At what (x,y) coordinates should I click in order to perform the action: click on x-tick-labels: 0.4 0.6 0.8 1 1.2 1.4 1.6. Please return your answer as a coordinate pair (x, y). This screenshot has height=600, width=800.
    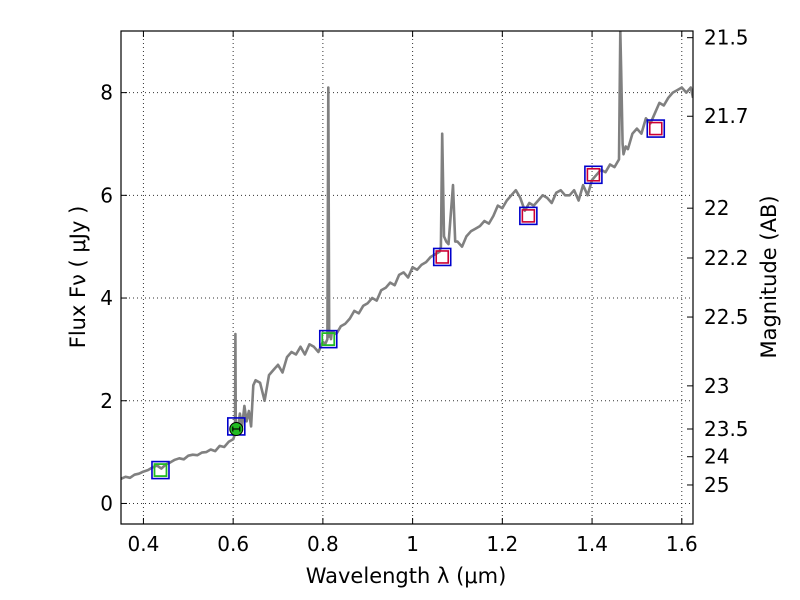
    Looking at the image, I should click on (413, 544).